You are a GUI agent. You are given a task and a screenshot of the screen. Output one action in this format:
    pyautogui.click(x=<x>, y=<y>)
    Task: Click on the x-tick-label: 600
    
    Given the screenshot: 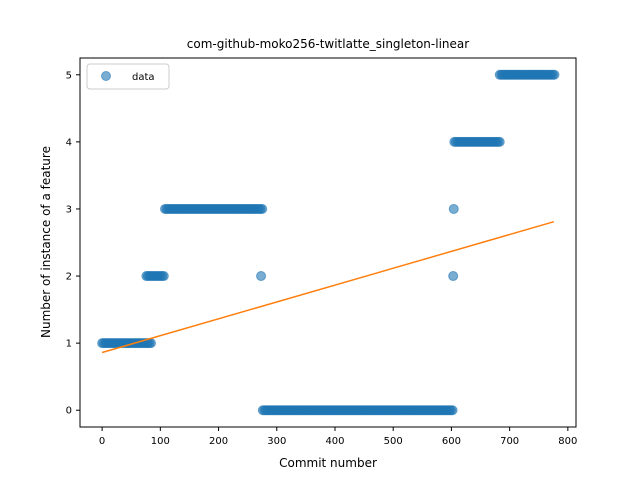 What is the action you would take?
    pyautogui.click(x=451, y=441)
    